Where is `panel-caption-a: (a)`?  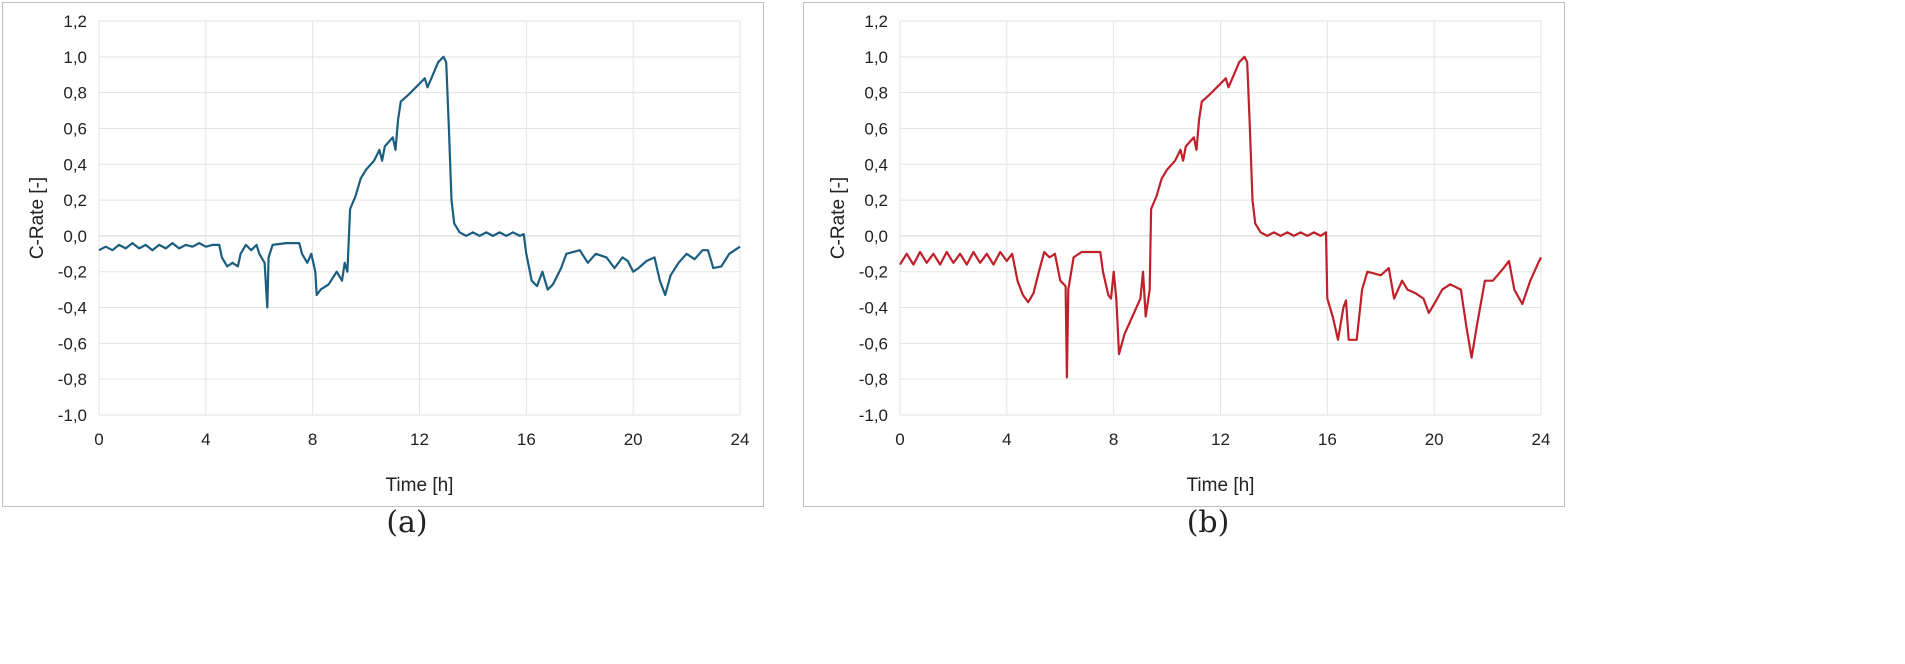 panel-caption-a: (a) is located at coordinates (407, 522).